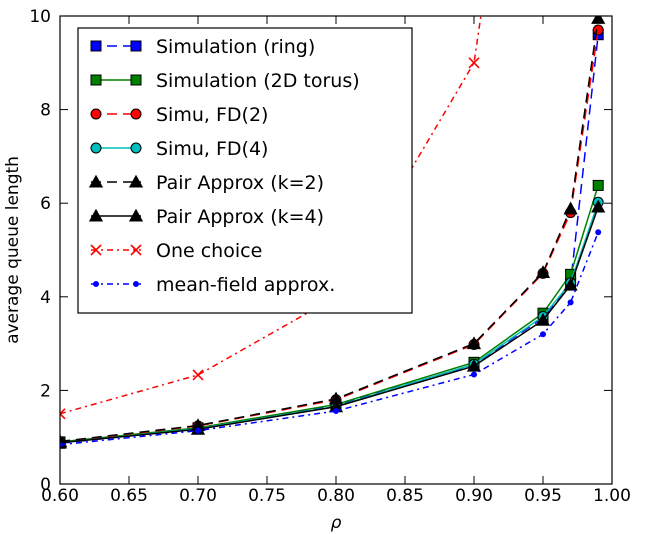 The width and height of the screenshot is (656, 534). I want to click on x-axis-label: ρ, so click(336, 523).